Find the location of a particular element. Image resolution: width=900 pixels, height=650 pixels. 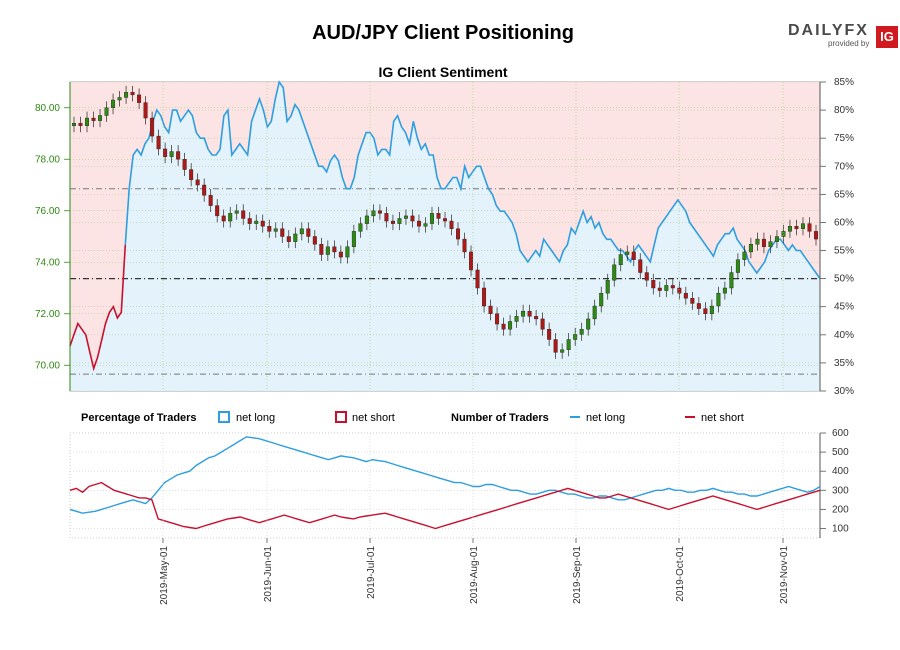

logo-text: DAILYFX is located at coordinates (828, 30).